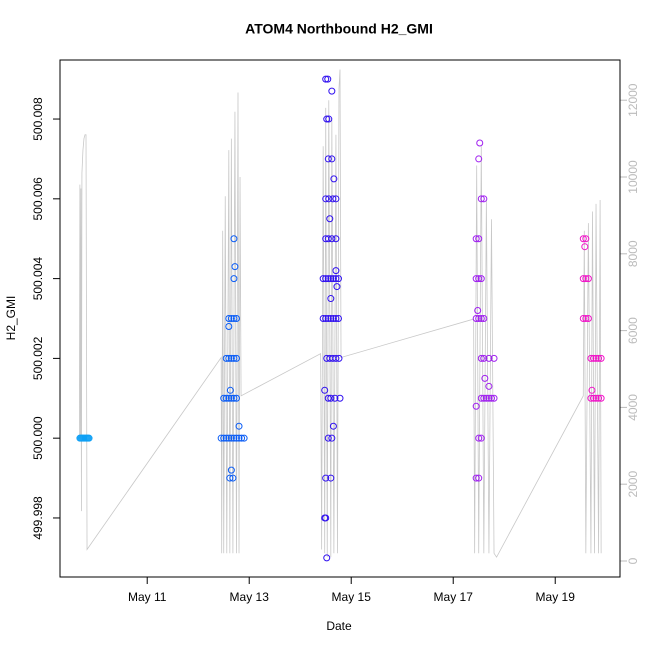 This screenshot has height=650, width=650. What do you see at coordinates (339, 29) in the screenshot?
I see `chart-title: ATOM4 Northbound H2_GMI` at bounding box center [339, 29].